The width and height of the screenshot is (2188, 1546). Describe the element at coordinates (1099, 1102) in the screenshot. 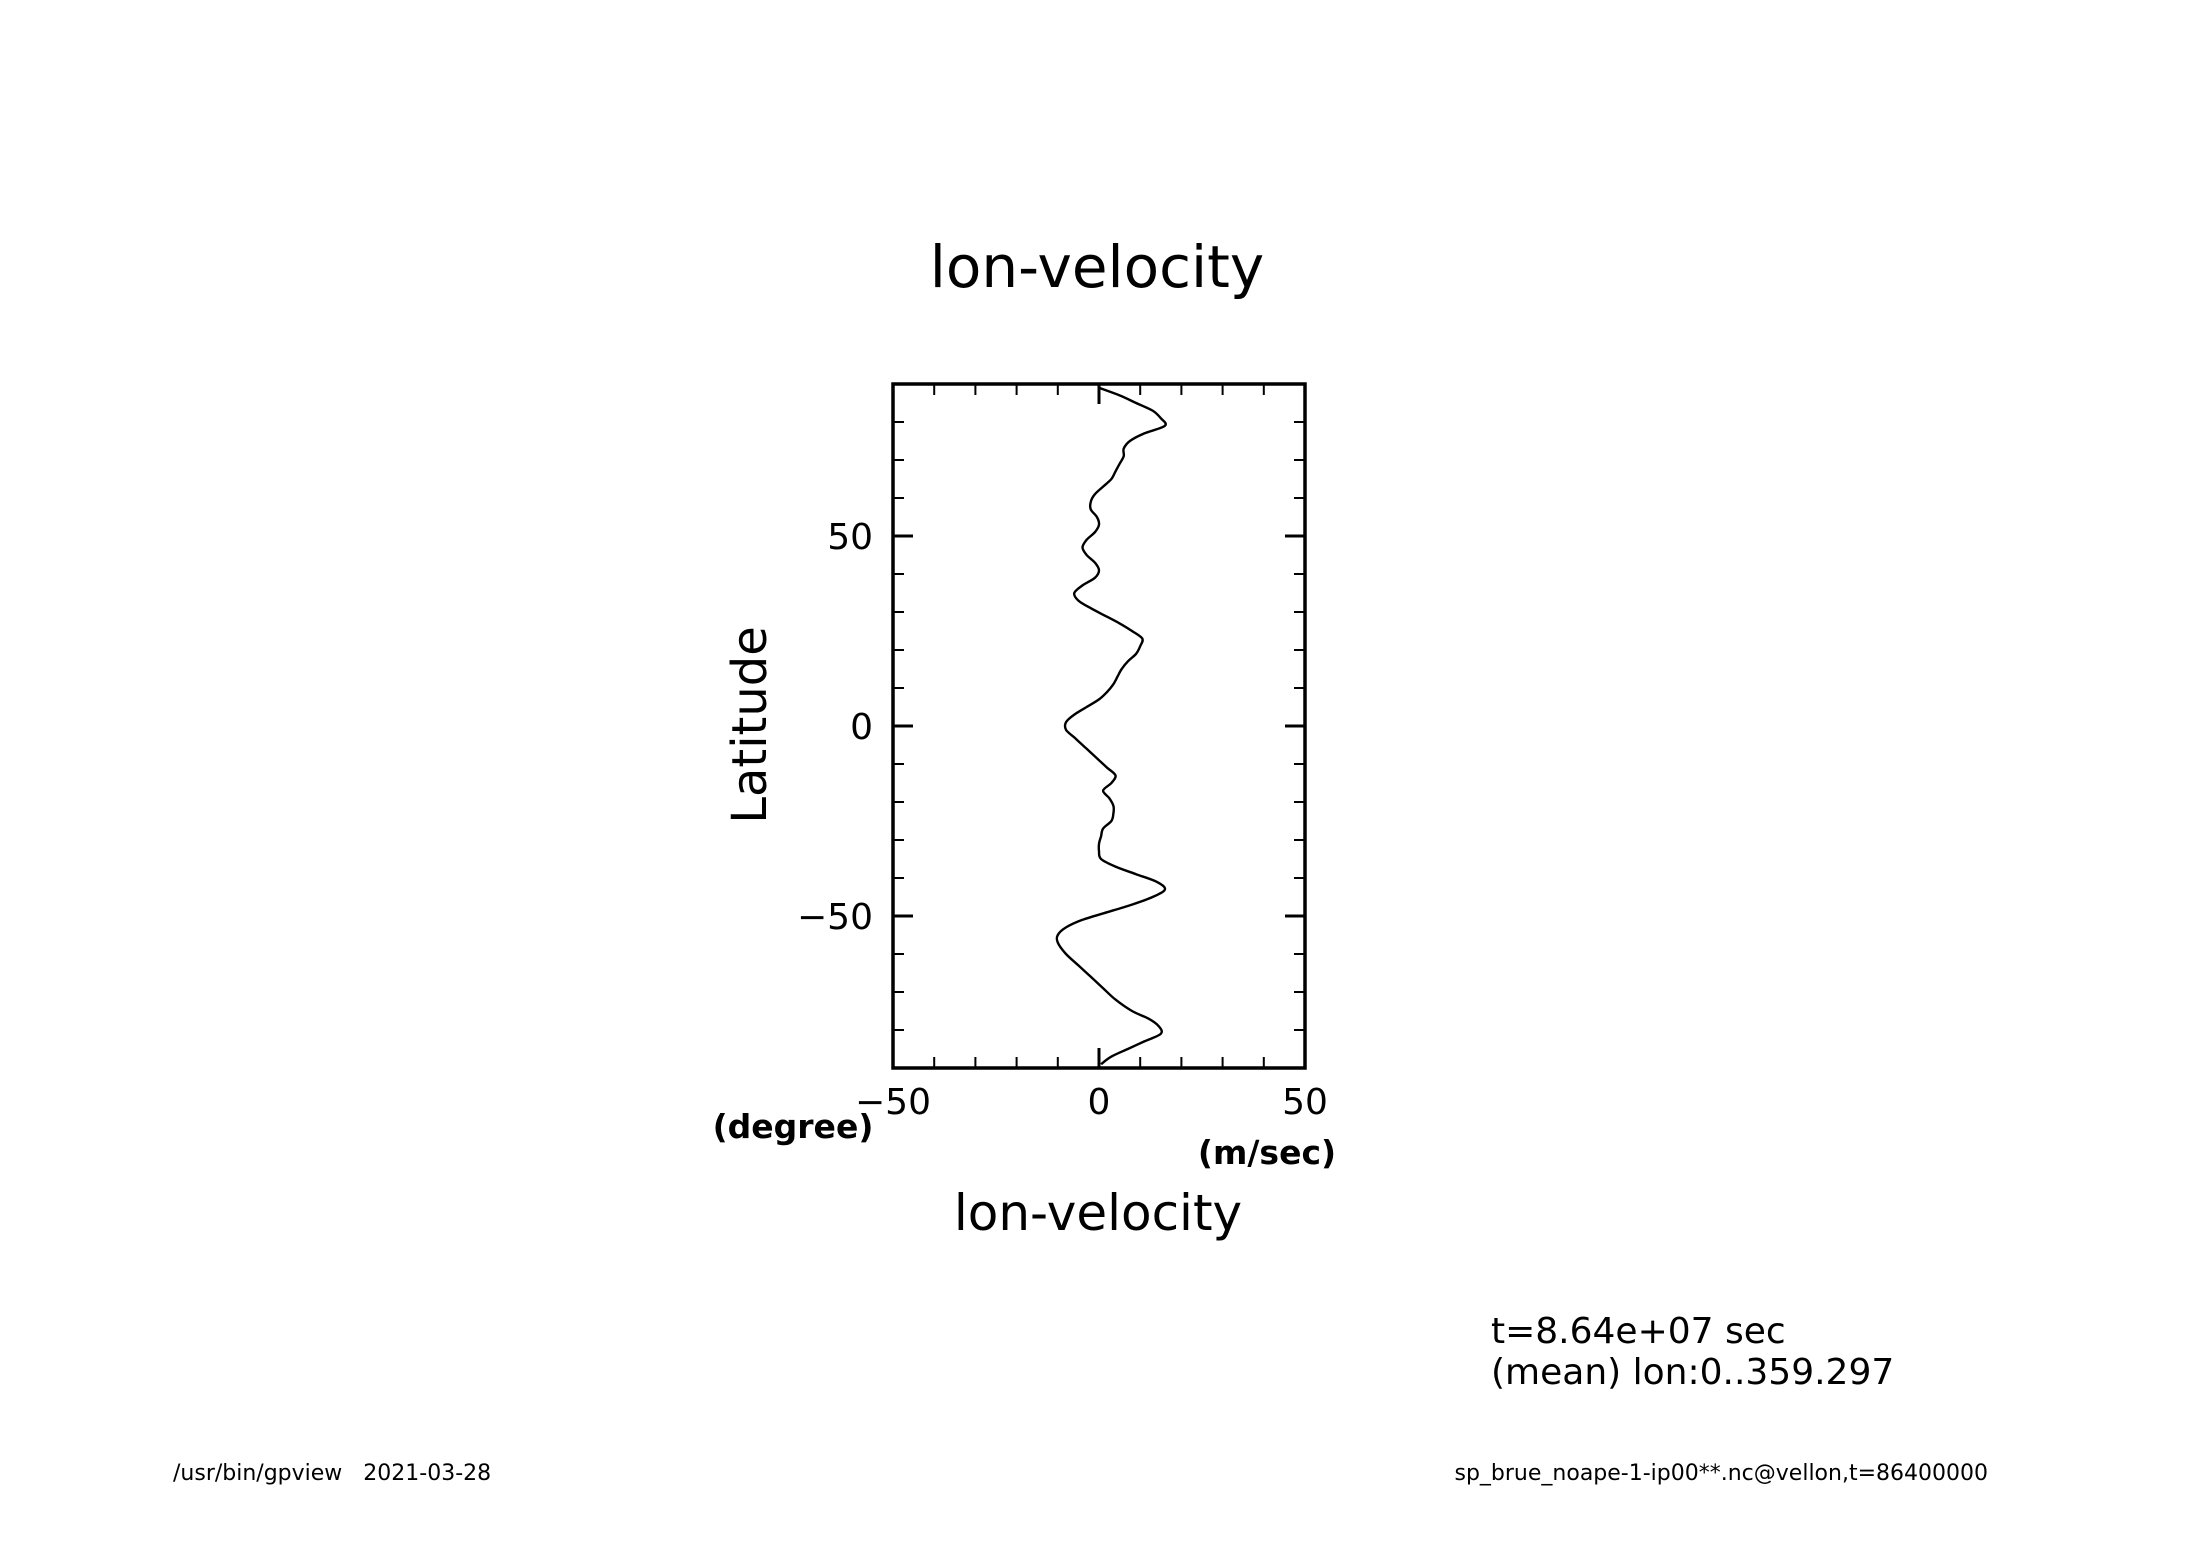

I see `x-tick-label: 0` at that location.